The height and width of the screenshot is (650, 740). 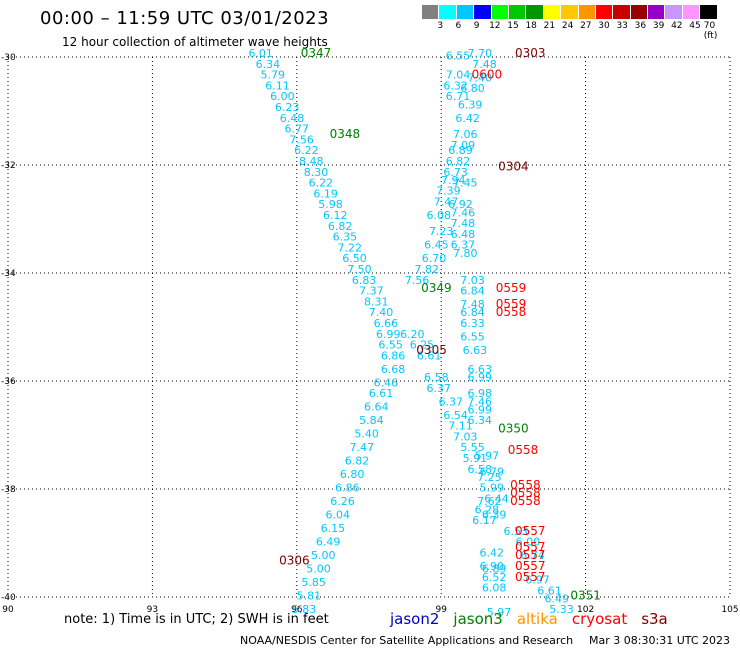 What do you see at coordinates (494, 577) in the screenshot?
I see `wave-height-label: 6.52` at bounding box center [494, 577].